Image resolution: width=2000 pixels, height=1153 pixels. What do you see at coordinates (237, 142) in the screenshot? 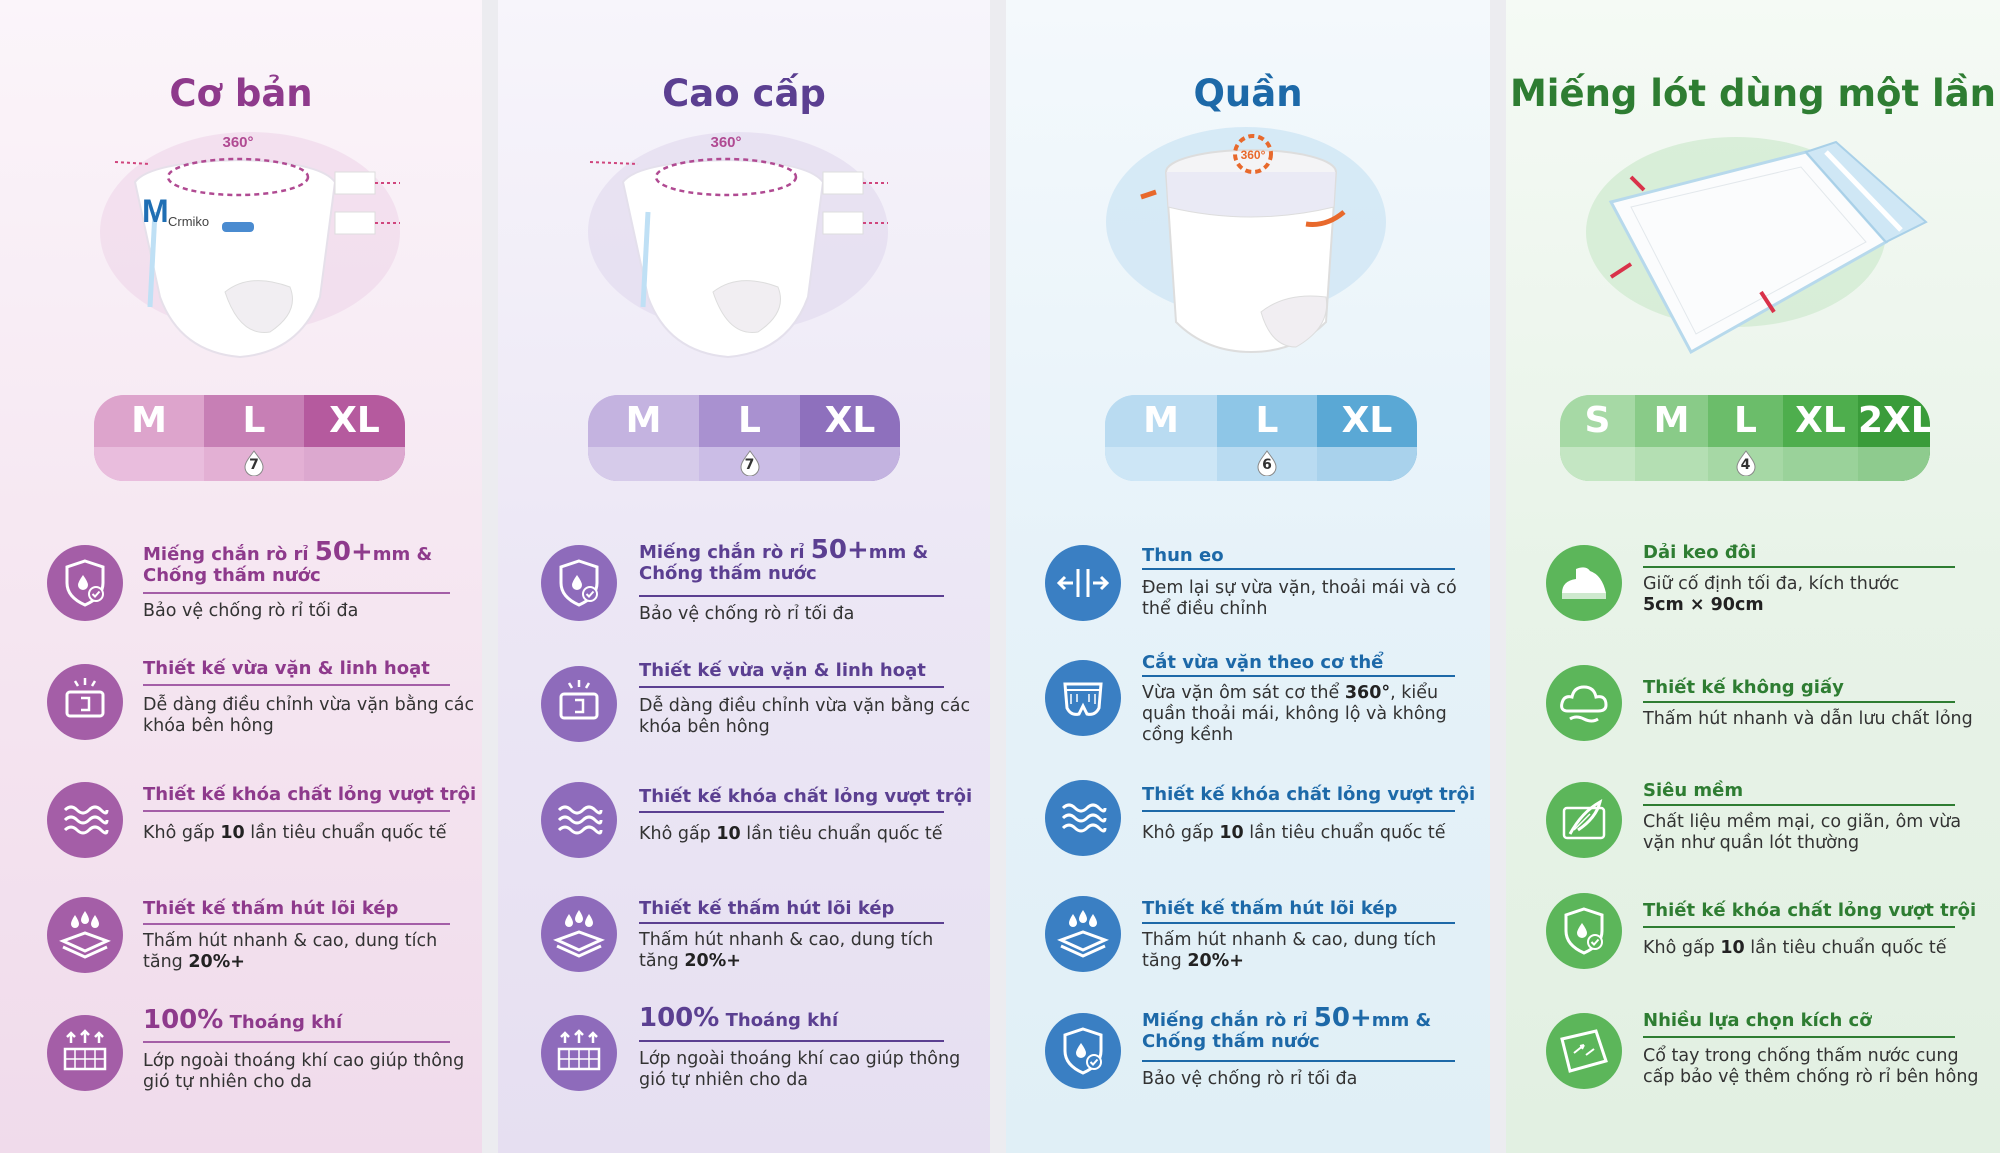
I see `360-label: 360°` at bounding box center [237, 142].